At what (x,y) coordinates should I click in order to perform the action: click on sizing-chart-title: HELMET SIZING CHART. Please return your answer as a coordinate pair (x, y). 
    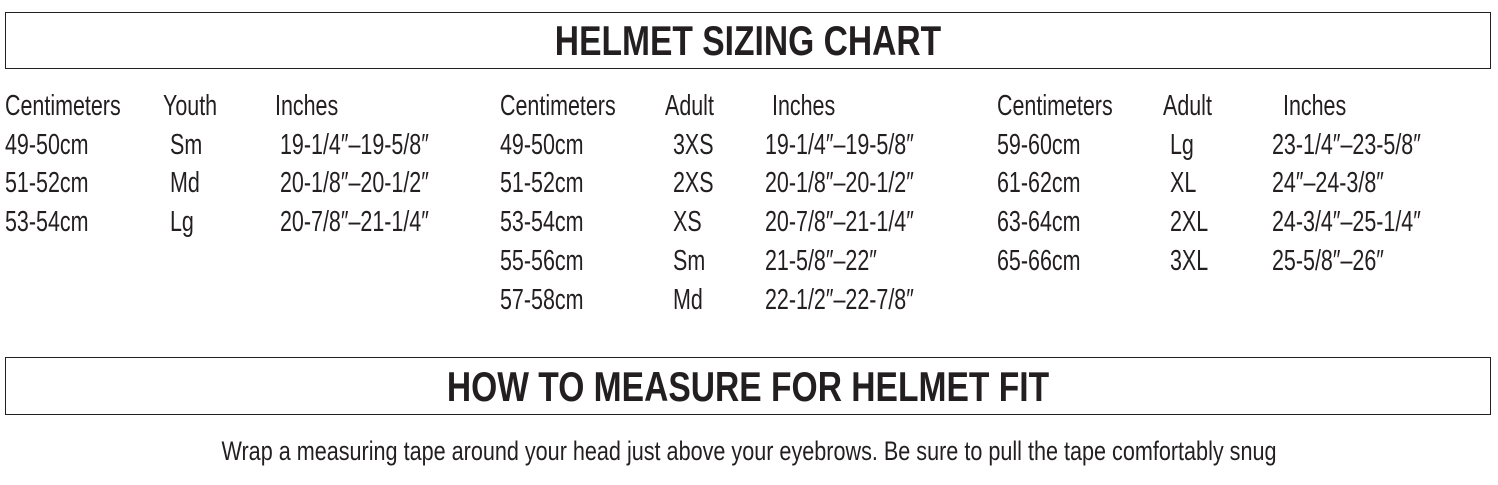
    Looking at the image, I should click on (748, 40).